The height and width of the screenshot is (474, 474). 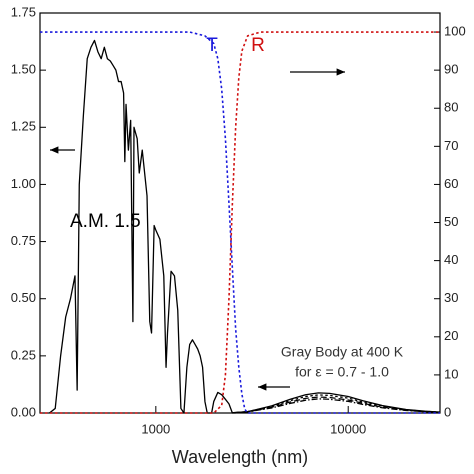 What do you see at coordinates (451, 297) in the screenshot?
I see `y2-tick-label: 30` at bounding box center [451, 297].